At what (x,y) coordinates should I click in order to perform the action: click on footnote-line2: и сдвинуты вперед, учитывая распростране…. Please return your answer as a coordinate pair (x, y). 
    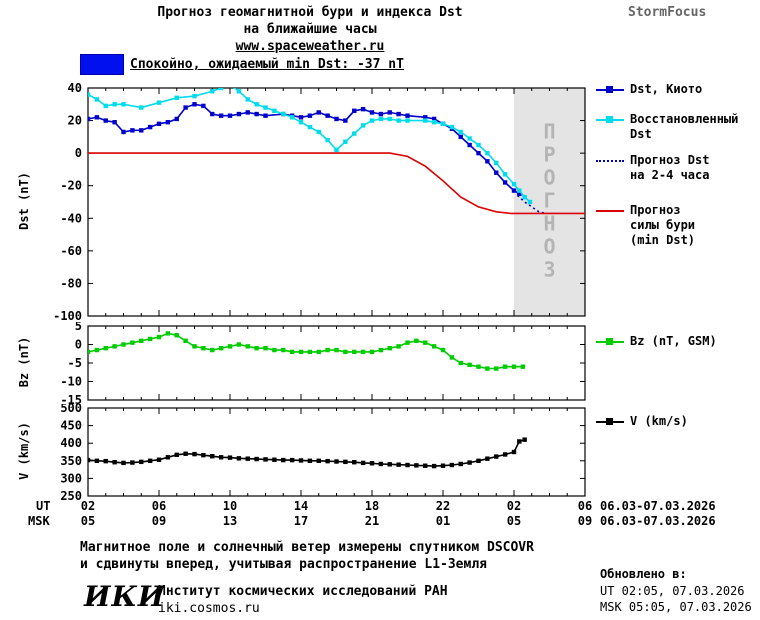
    Looking at the image, I should click on (283, 564).